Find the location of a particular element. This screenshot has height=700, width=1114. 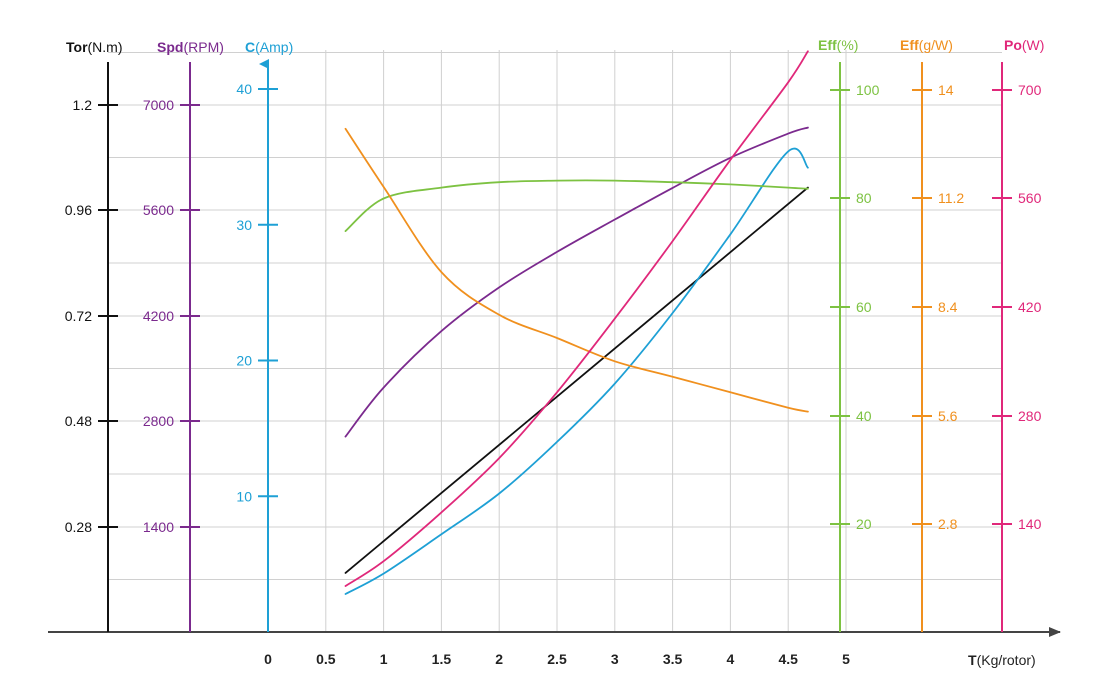

x-tick-label: 4 is located at coordinates (731, 659).